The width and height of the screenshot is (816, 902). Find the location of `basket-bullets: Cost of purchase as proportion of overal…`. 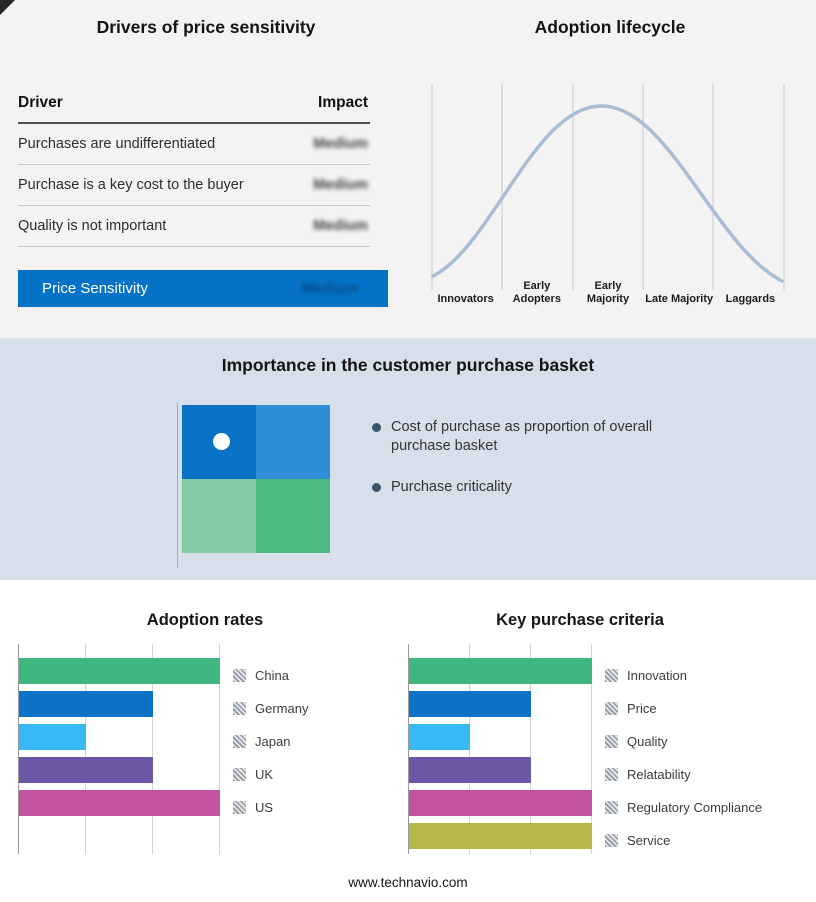

basket-bullets: Cost of purchase as proportion of overal… is located at coordinates (522, 468).